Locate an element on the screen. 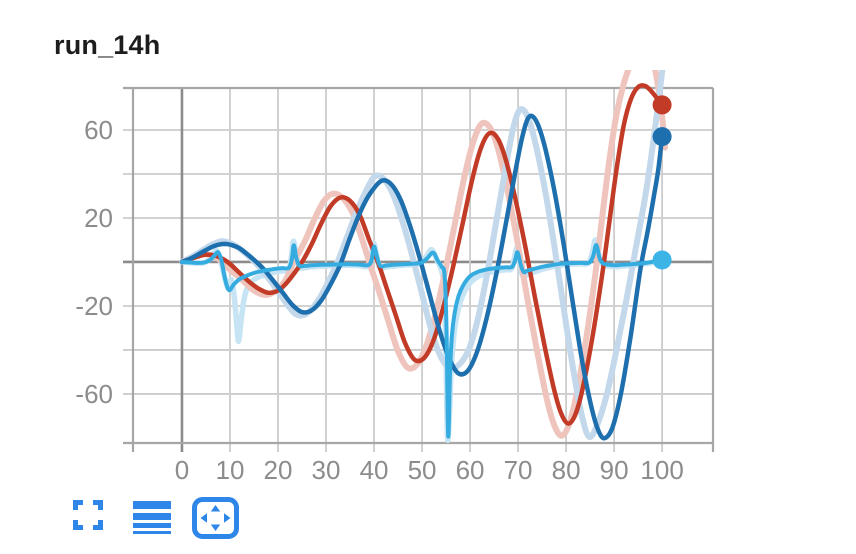 The height and width of the screenshot is (554, 856). x-tick-label: 100 is located at coordinates (661, 470).